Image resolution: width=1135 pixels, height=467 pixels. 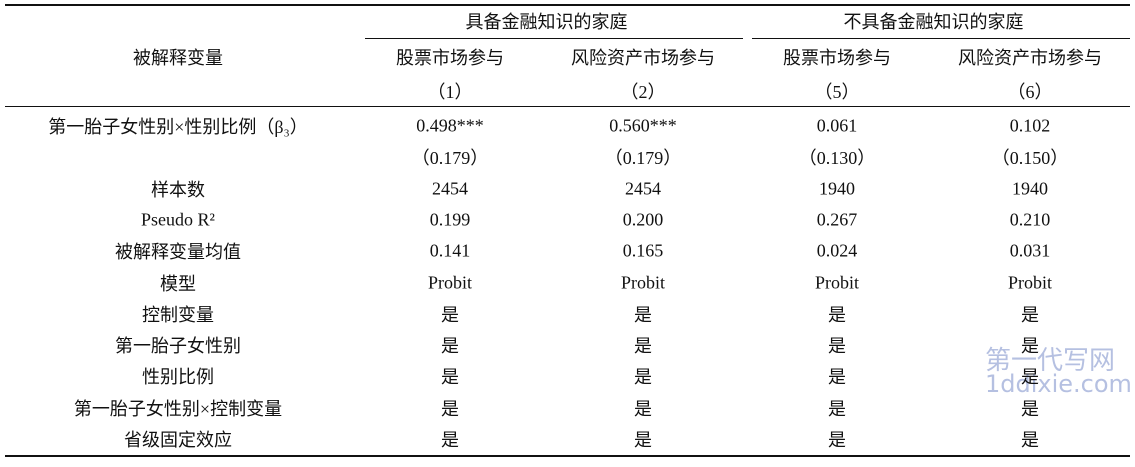 I want to click on header-rule, so click(x=567, y=106).